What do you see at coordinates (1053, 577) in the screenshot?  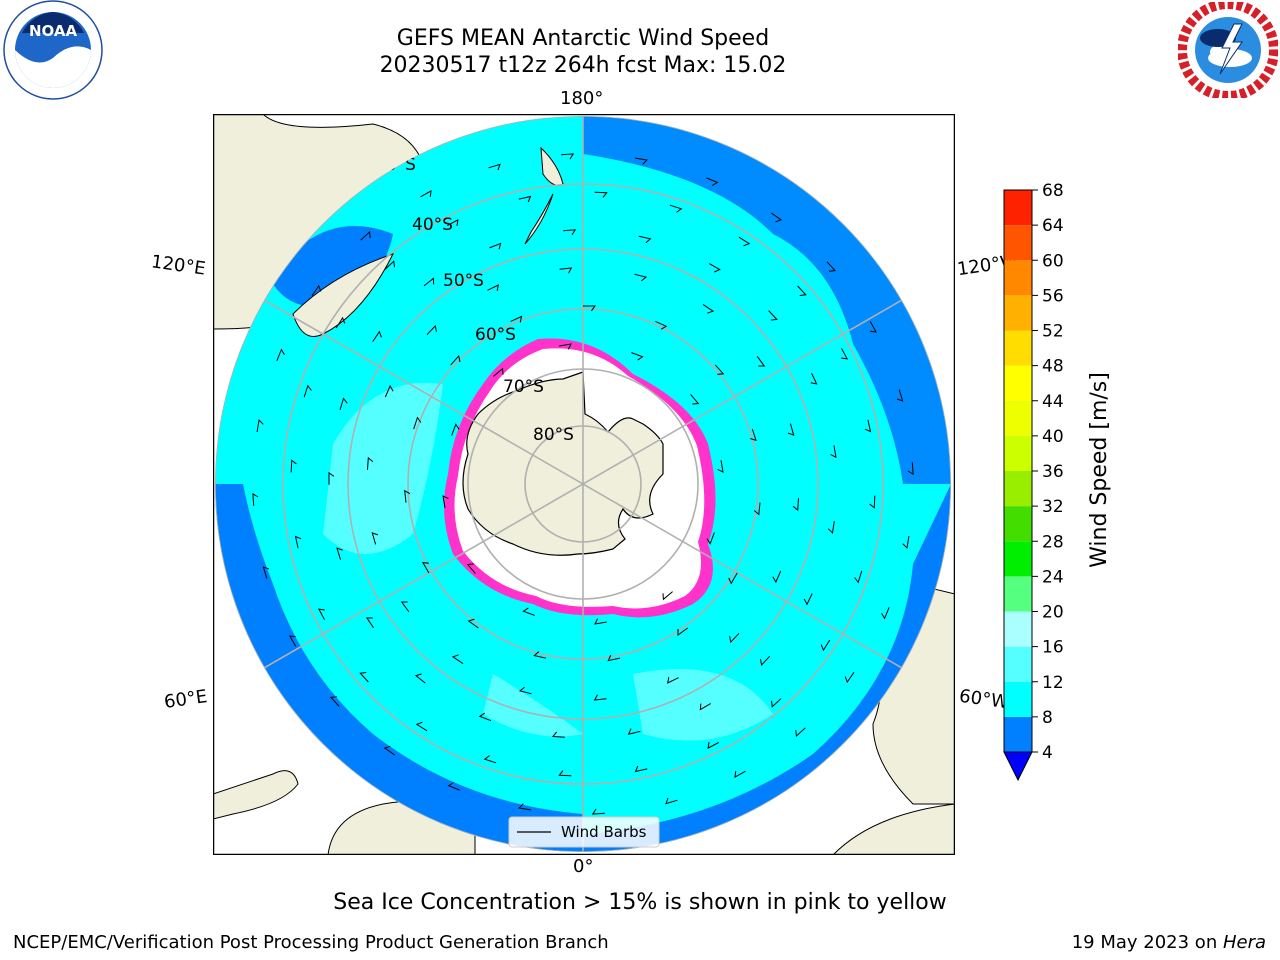 I see `colorbar-tick-label: 24` at bounding box center [1053, 577].